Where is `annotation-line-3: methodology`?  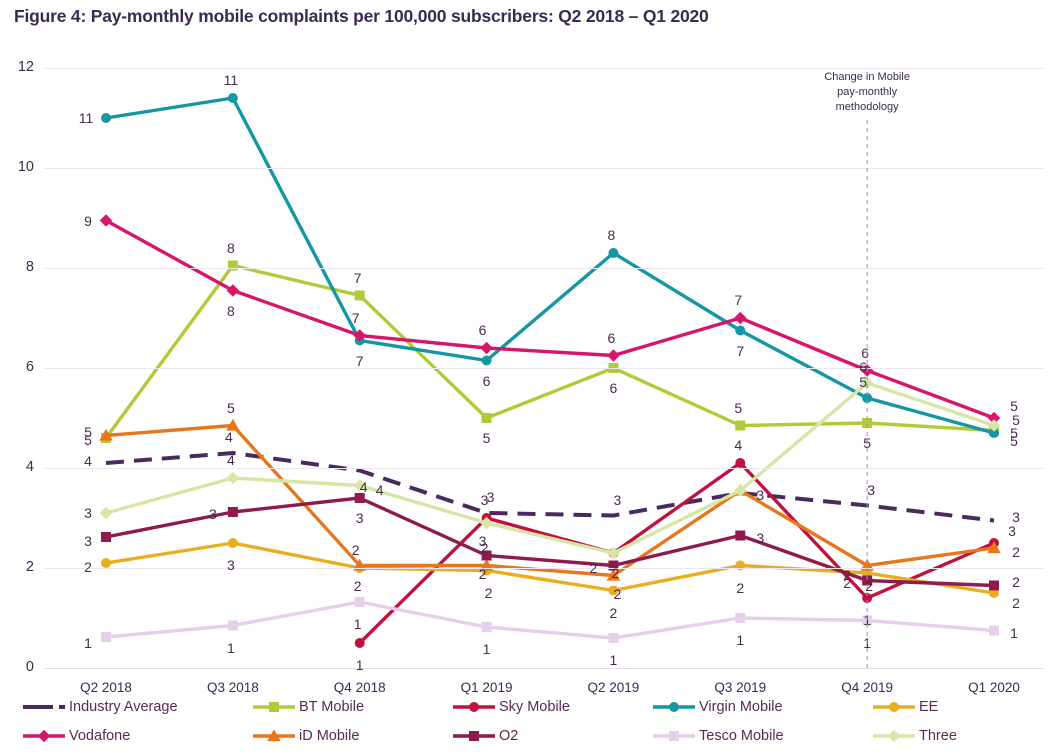
annotation-line-3: methodology is located at coordinates (867, 106).